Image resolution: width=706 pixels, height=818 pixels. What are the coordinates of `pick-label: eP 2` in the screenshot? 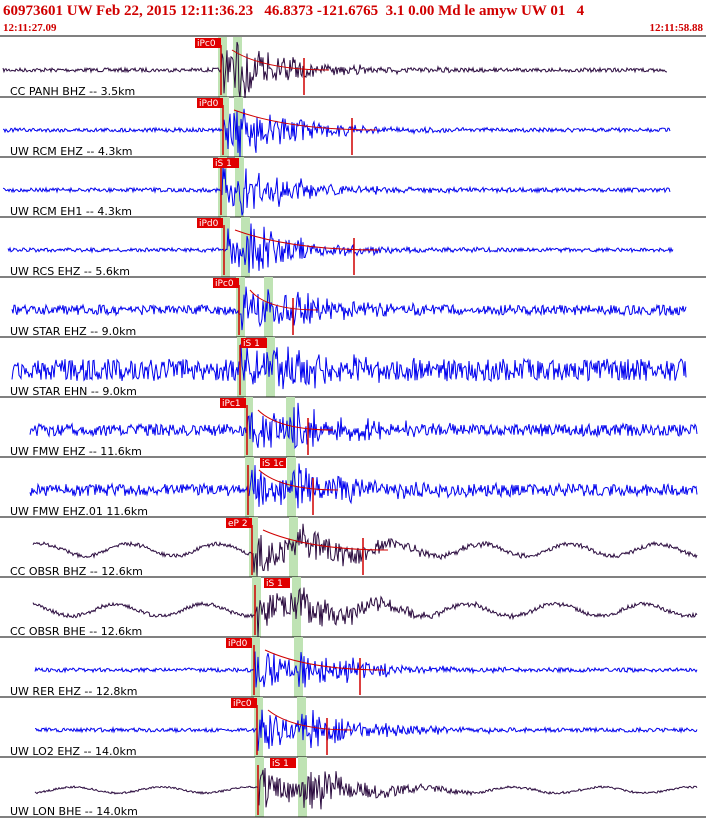 It's located at (238, 524).